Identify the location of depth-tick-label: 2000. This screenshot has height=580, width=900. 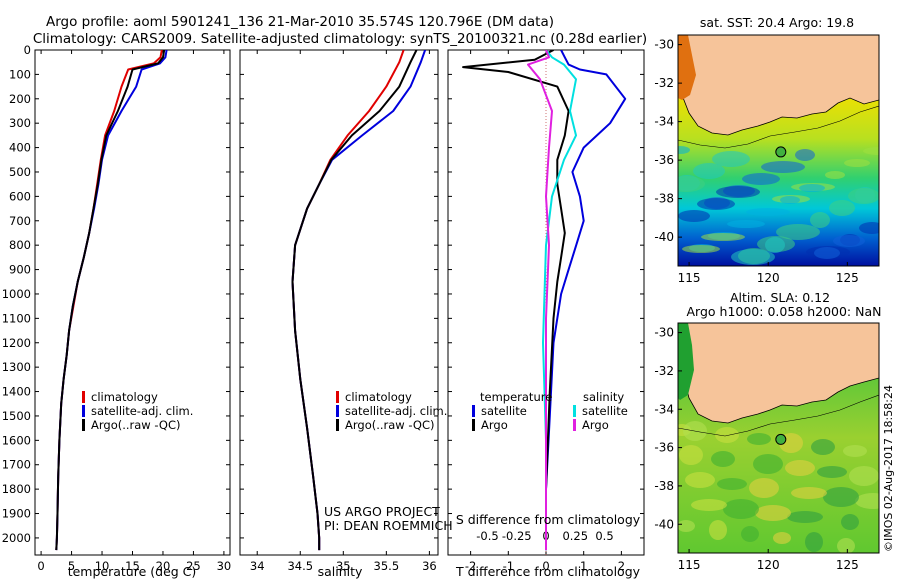
(16, 538).